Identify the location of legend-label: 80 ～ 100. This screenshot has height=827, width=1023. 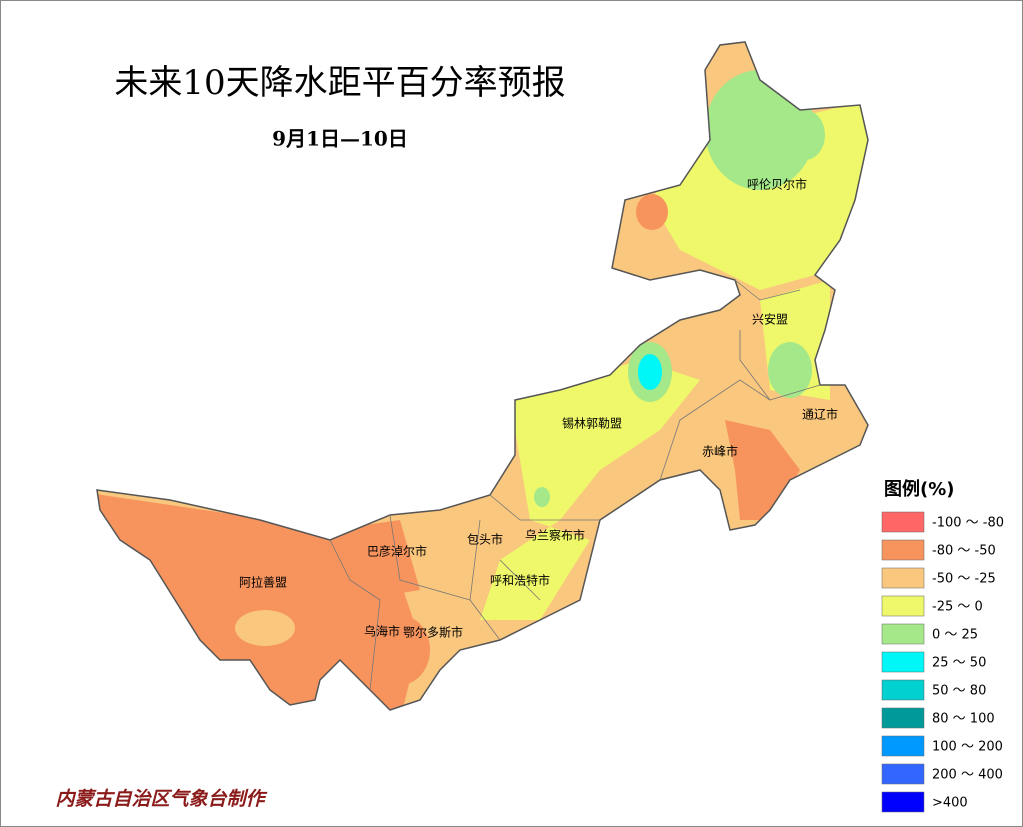
(963, 719).